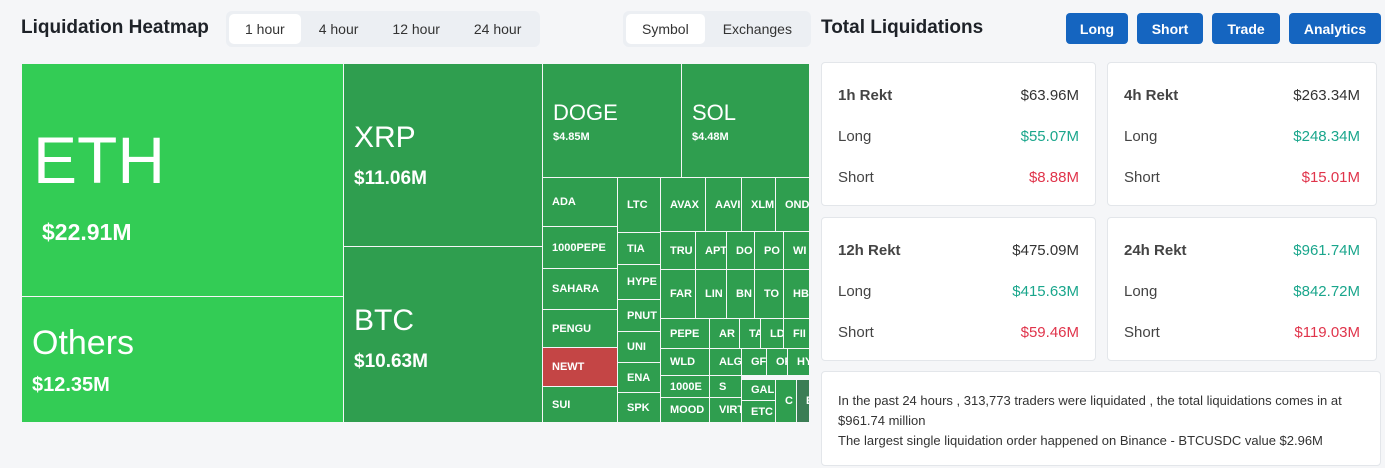 This screenshot has width=1385, height=468. I want to click on tile-symbol: TO, so click(772, 294).